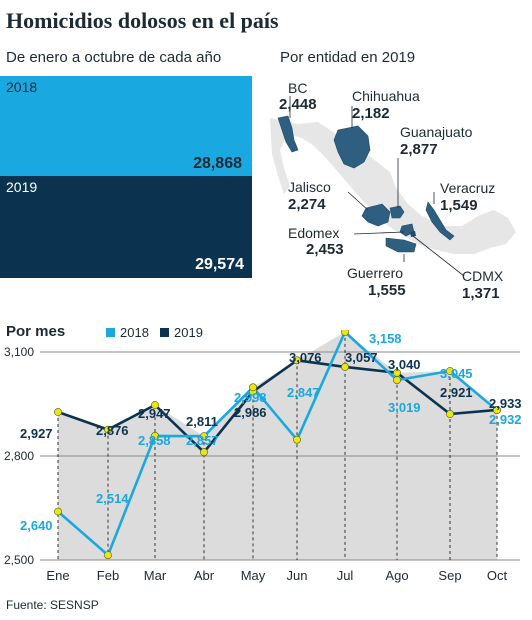  What do you see at coordinates (112, 498) in the screenshot?
I see `data-label-2018-Feb: 2,514` at bounding box center [112, 498].